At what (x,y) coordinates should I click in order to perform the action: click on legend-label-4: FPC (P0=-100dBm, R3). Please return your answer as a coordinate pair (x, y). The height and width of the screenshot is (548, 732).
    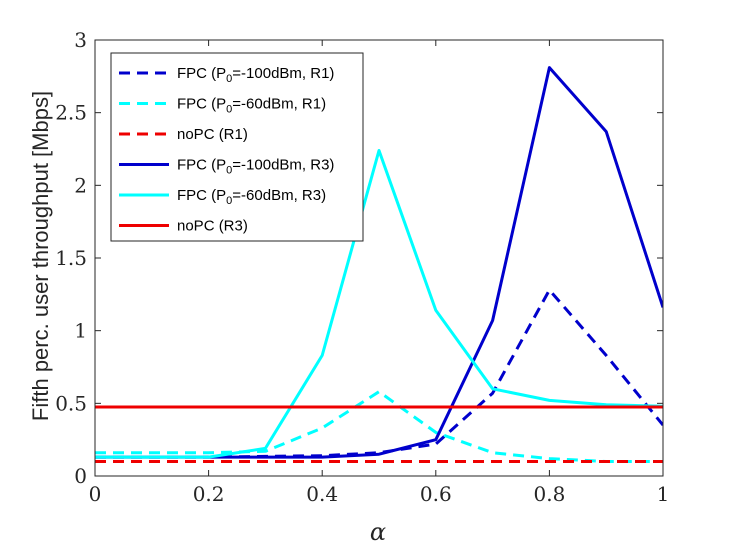
    Looking at the image, I should click on (255, 167).